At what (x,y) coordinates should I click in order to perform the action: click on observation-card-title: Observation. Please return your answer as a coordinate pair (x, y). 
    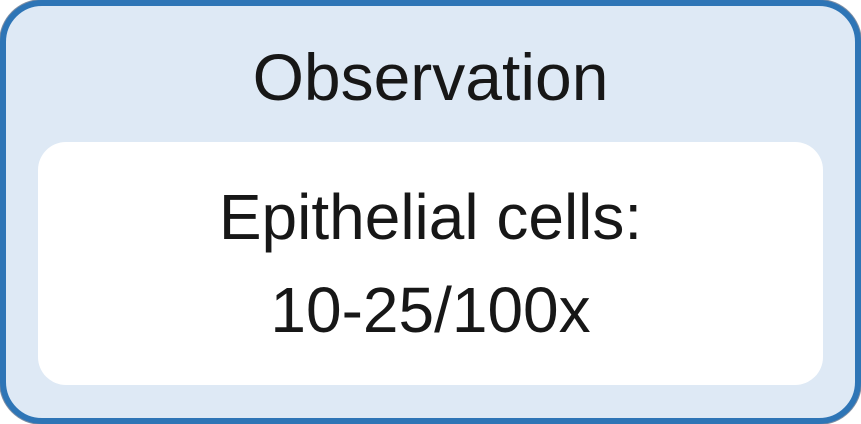
    Looking at the image, I should click on (430, 77).